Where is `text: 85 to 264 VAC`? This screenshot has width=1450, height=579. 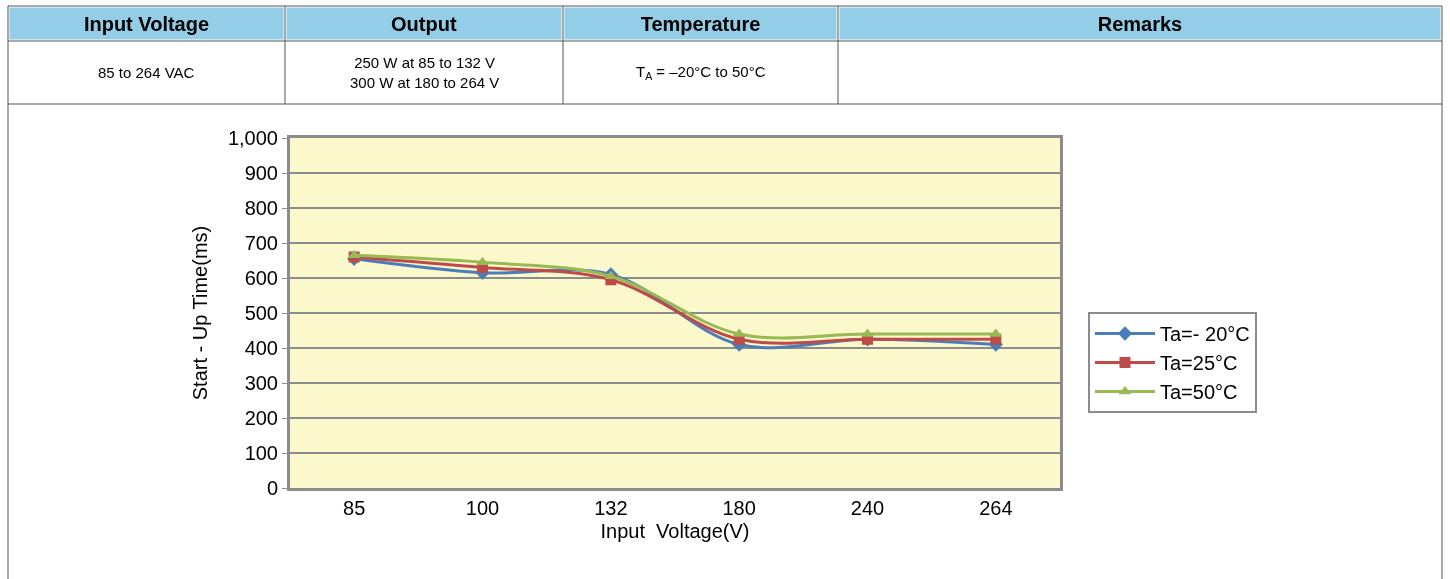 text: 85 to 264 VAC is located at coordinates (146, 72).